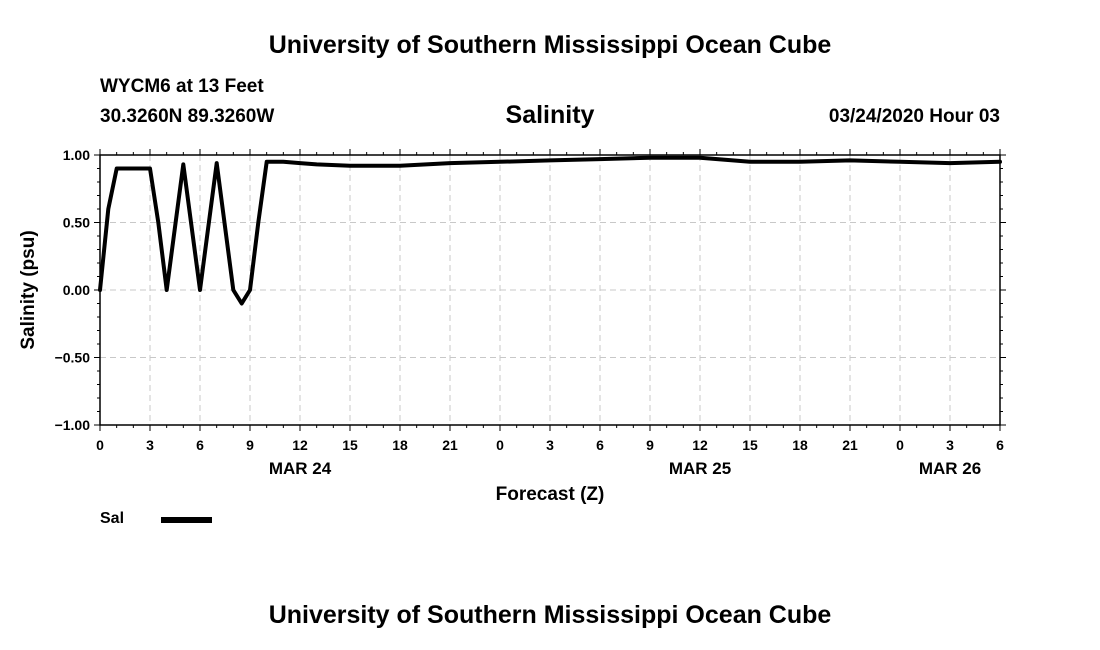 This screenshot has height=650, width=1100. Describe the element at coordinates (700, 468) in the screenshot. I see `x-date-label: MAR 25` at that location.